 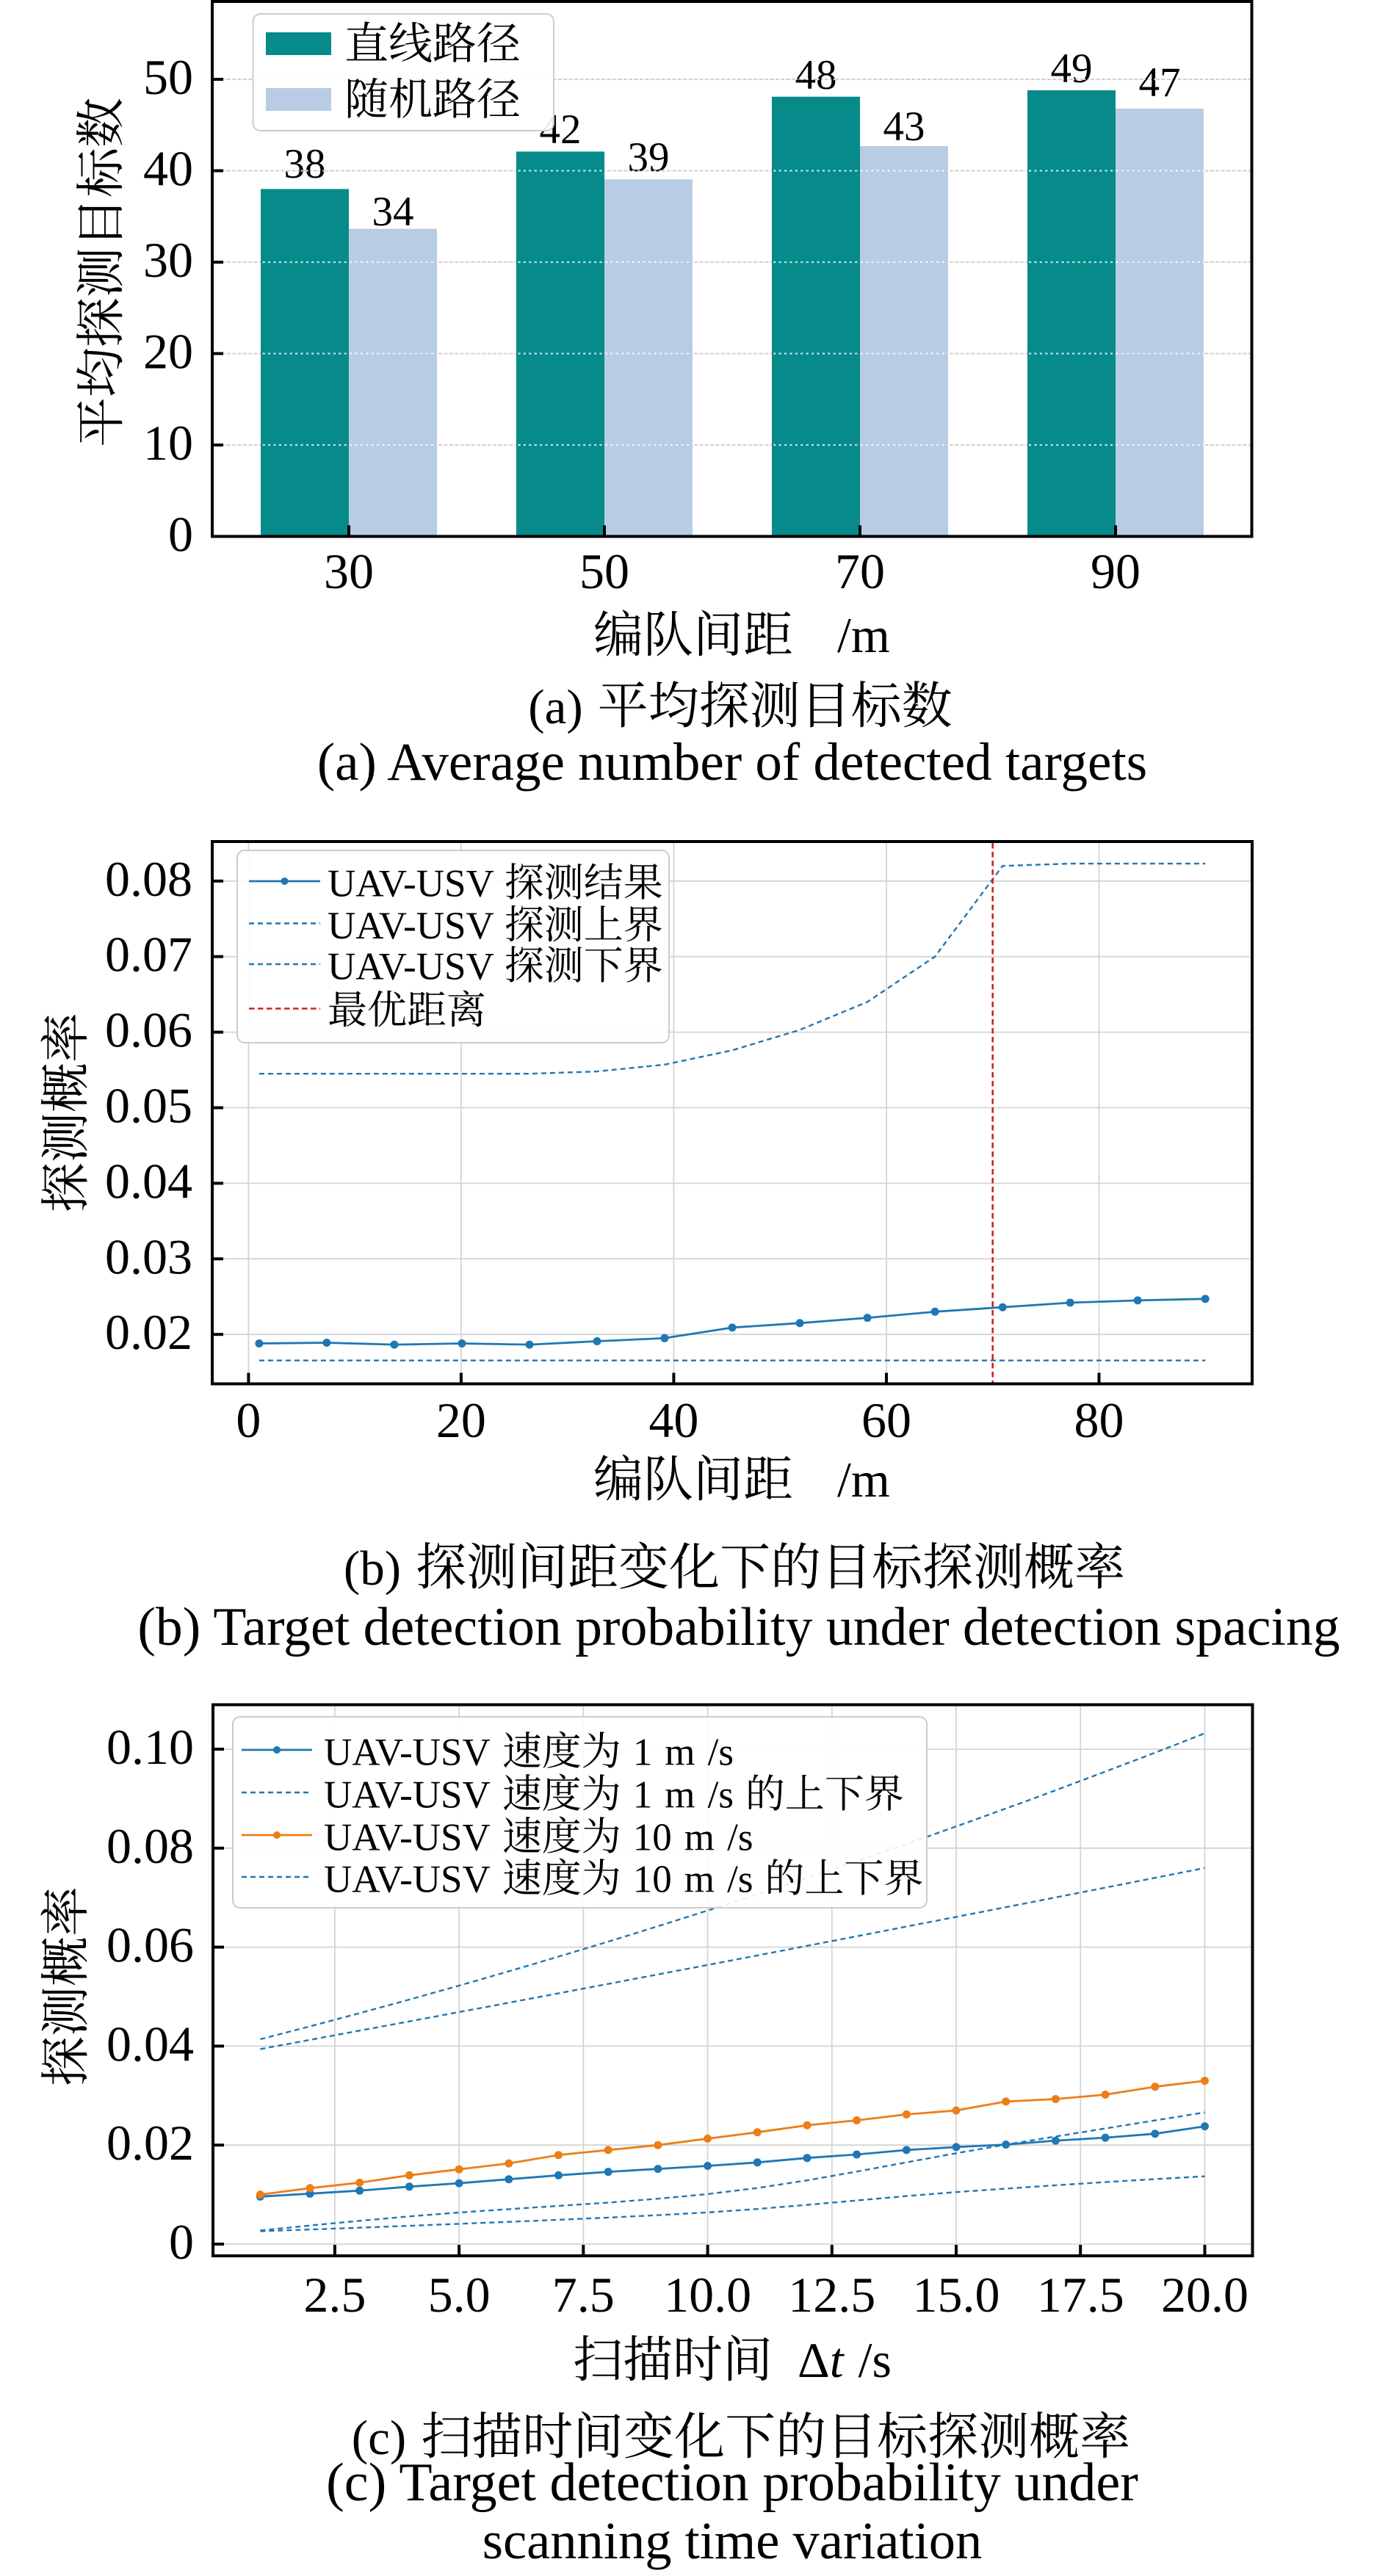 I want to click on svg-text: 10.0, so click(x=707, y=2295).